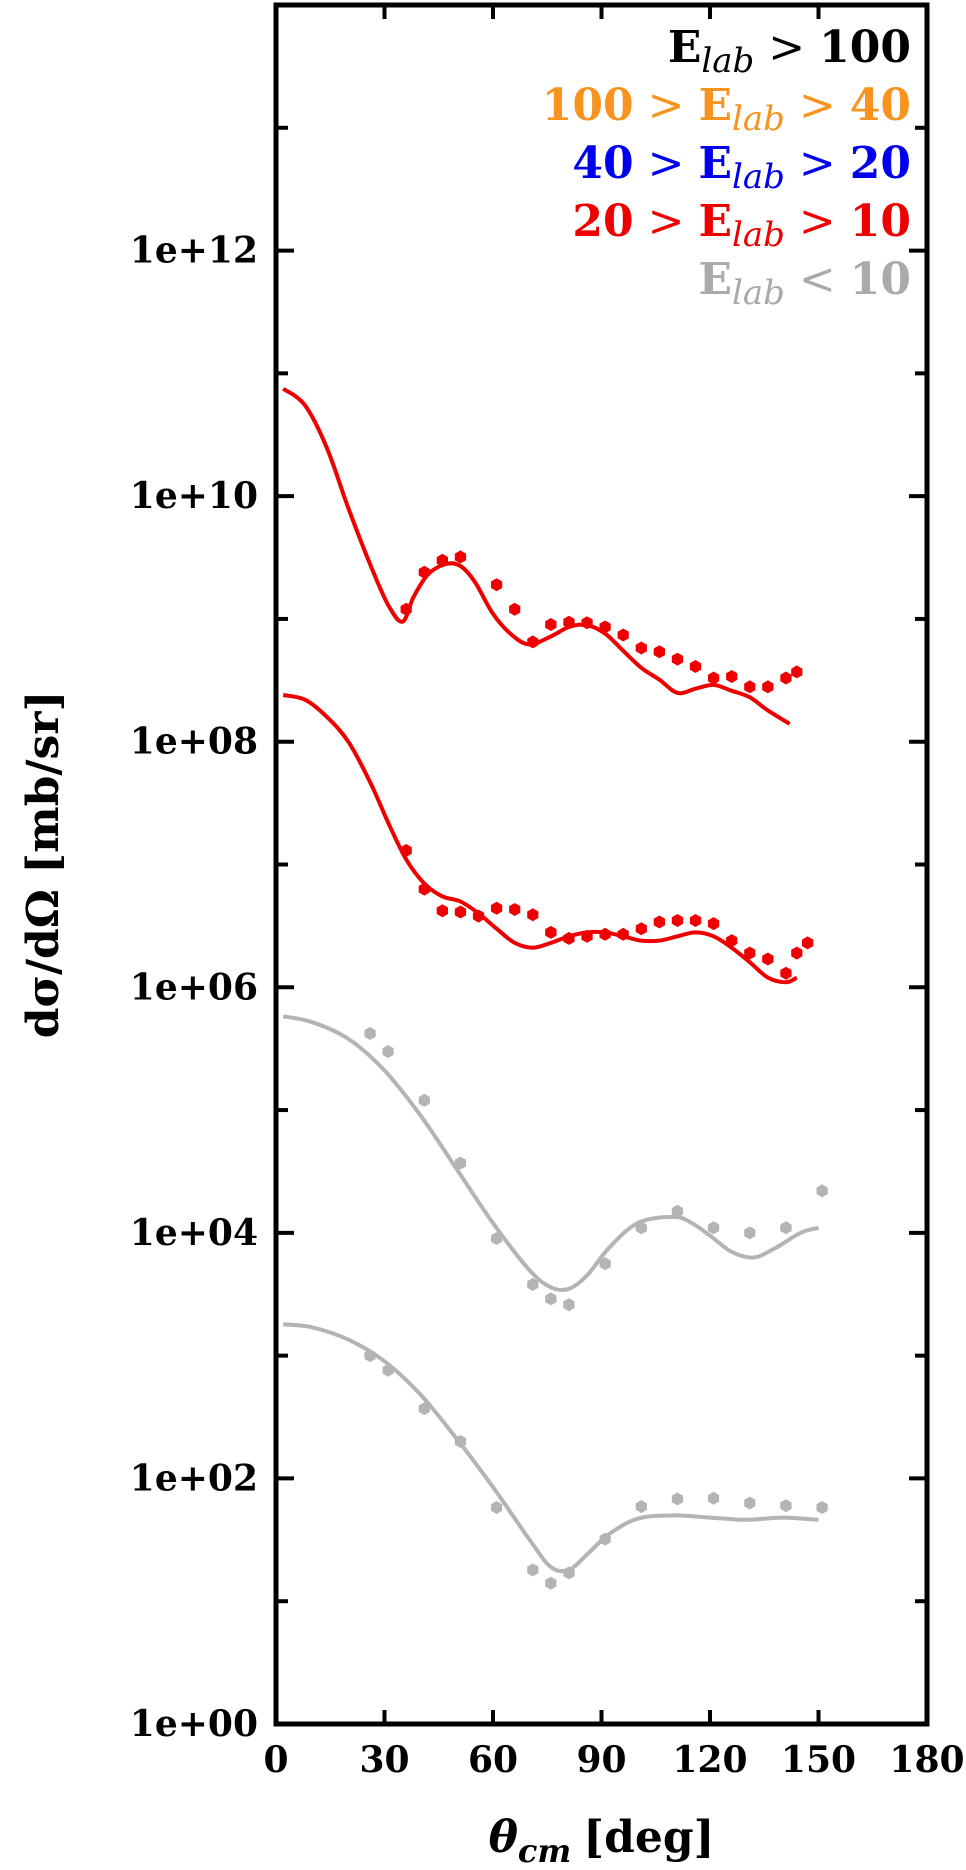 The height and width of the screenshot is (1870, 966). Describe the element at coordinates (194, 251) in the screenshot. I see `y-tick-label: 1e+12` at that location.